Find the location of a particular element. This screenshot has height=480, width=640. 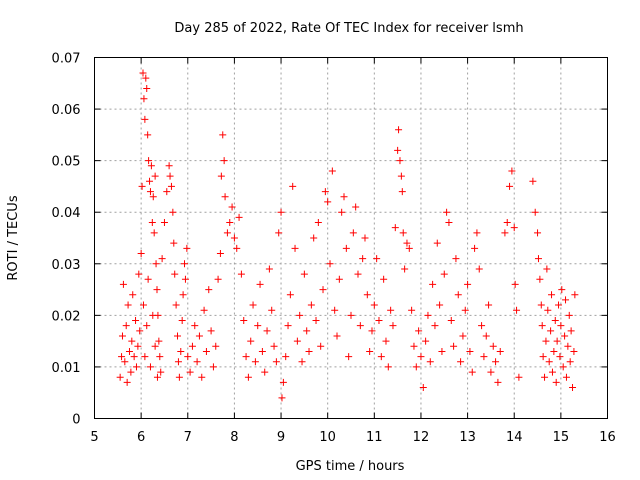

x-tick-label: 7 is located at coordinates (188, 437).